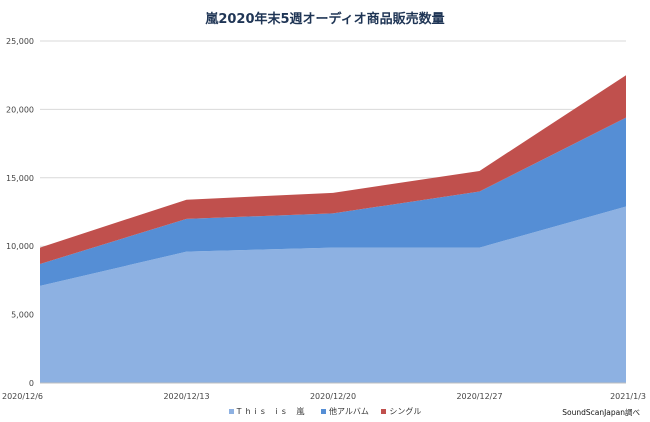 The image size is (650, 422). What do you see at coordinates (348, 411) in the screenshot?
I see `legend-label: 他アルバム` at bounding box center [348, 411].